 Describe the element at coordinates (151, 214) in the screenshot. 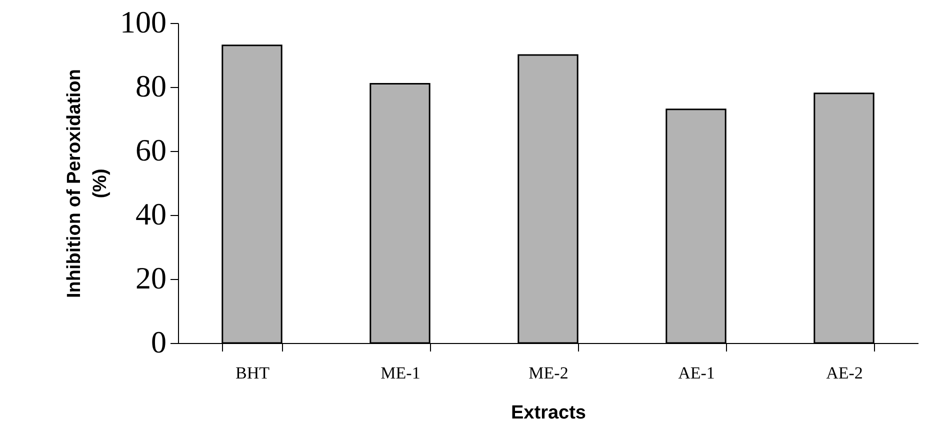

I see `y-tick-label: 40` at that location.